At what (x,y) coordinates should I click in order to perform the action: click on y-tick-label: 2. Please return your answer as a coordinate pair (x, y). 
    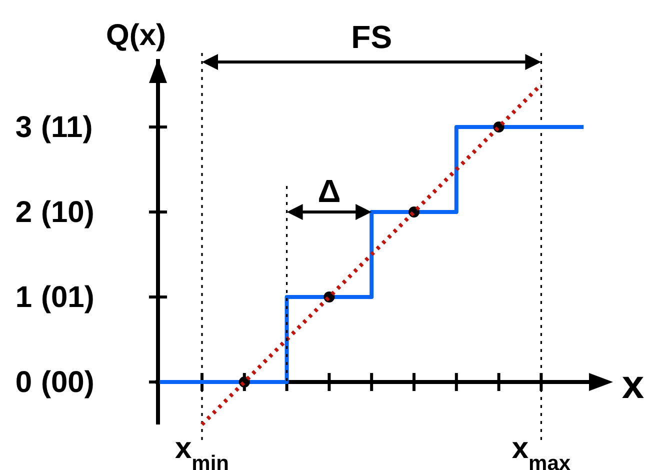
    Looking at the image, I should click on (23, 212).